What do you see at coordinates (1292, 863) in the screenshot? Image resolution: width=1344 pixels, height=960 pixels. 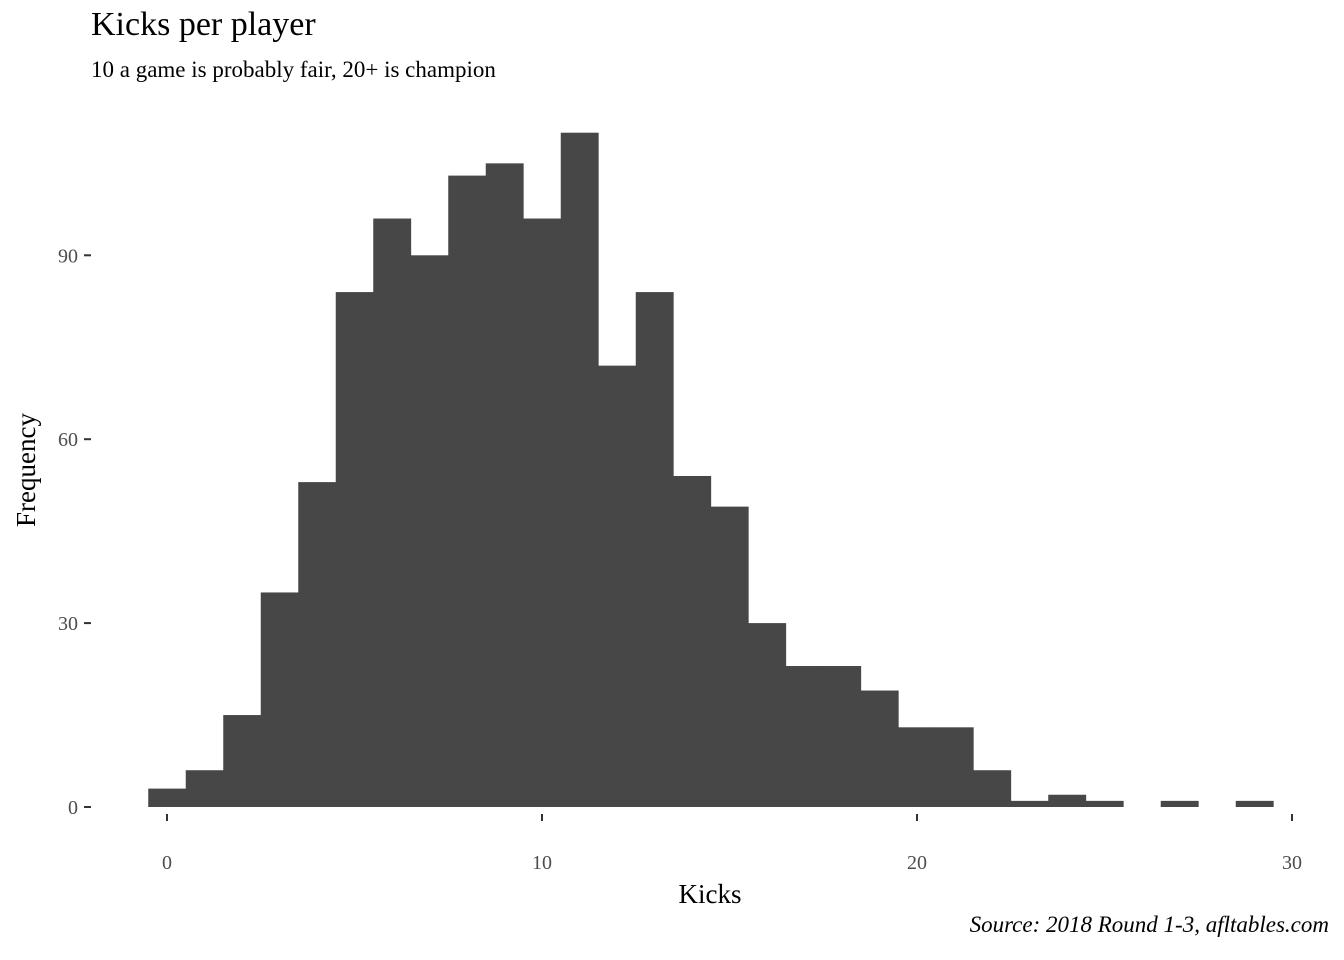 I see `x-tick-label: 30` at bounding box center [1292, 863].